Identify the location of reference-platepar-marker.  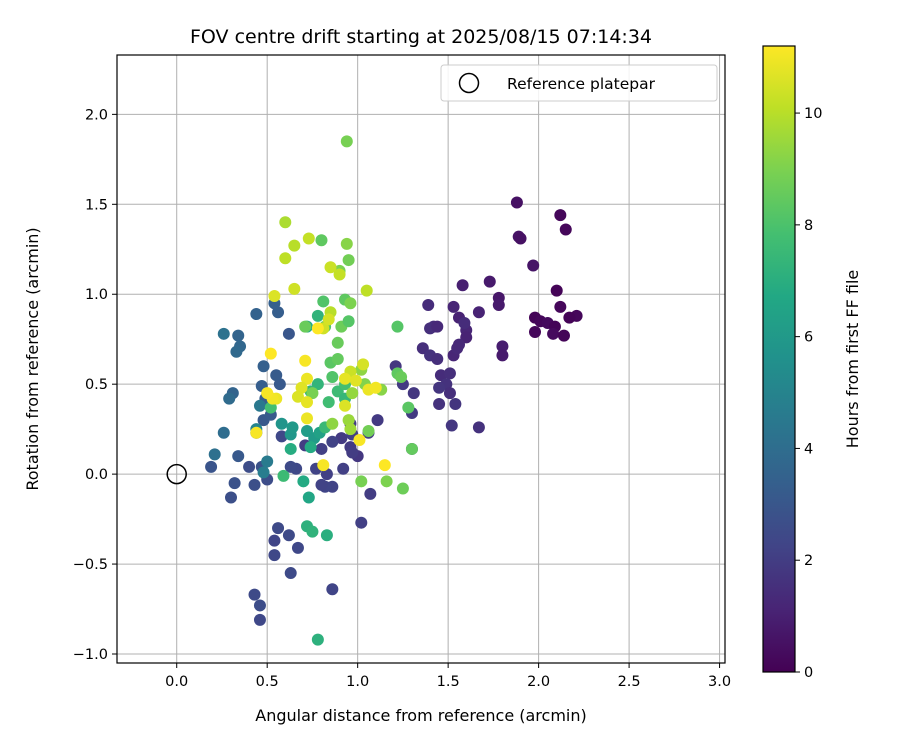
(176, 474).